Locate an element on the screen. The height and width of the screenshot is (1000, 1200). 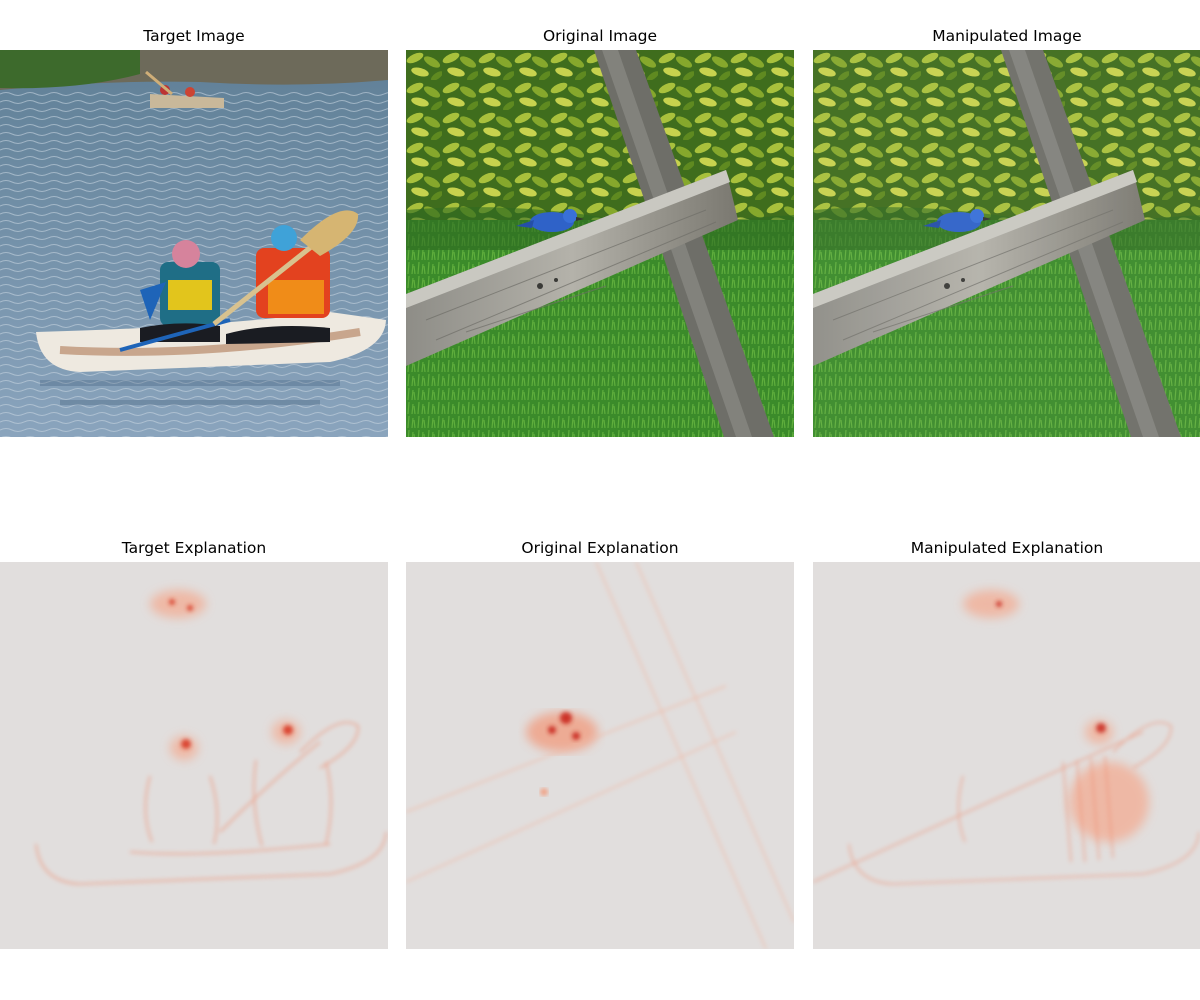
original-explanation-heatmap is located at coordinates (600, 755).